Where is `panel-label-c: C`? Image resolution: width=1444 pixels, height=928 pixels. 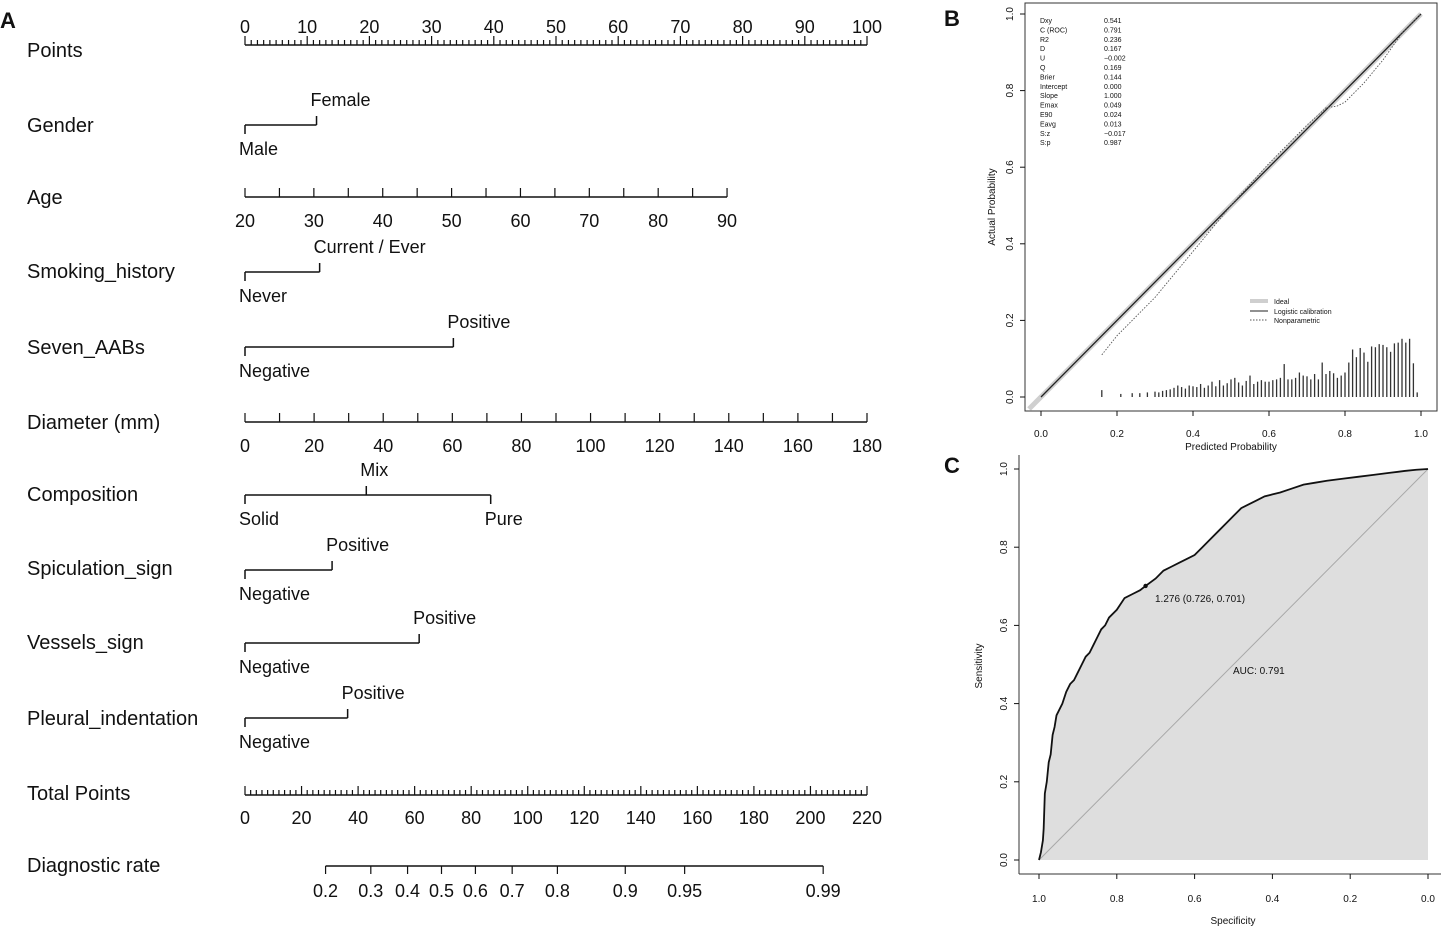 panel-label-c: C is located at coordinates (952, 465).